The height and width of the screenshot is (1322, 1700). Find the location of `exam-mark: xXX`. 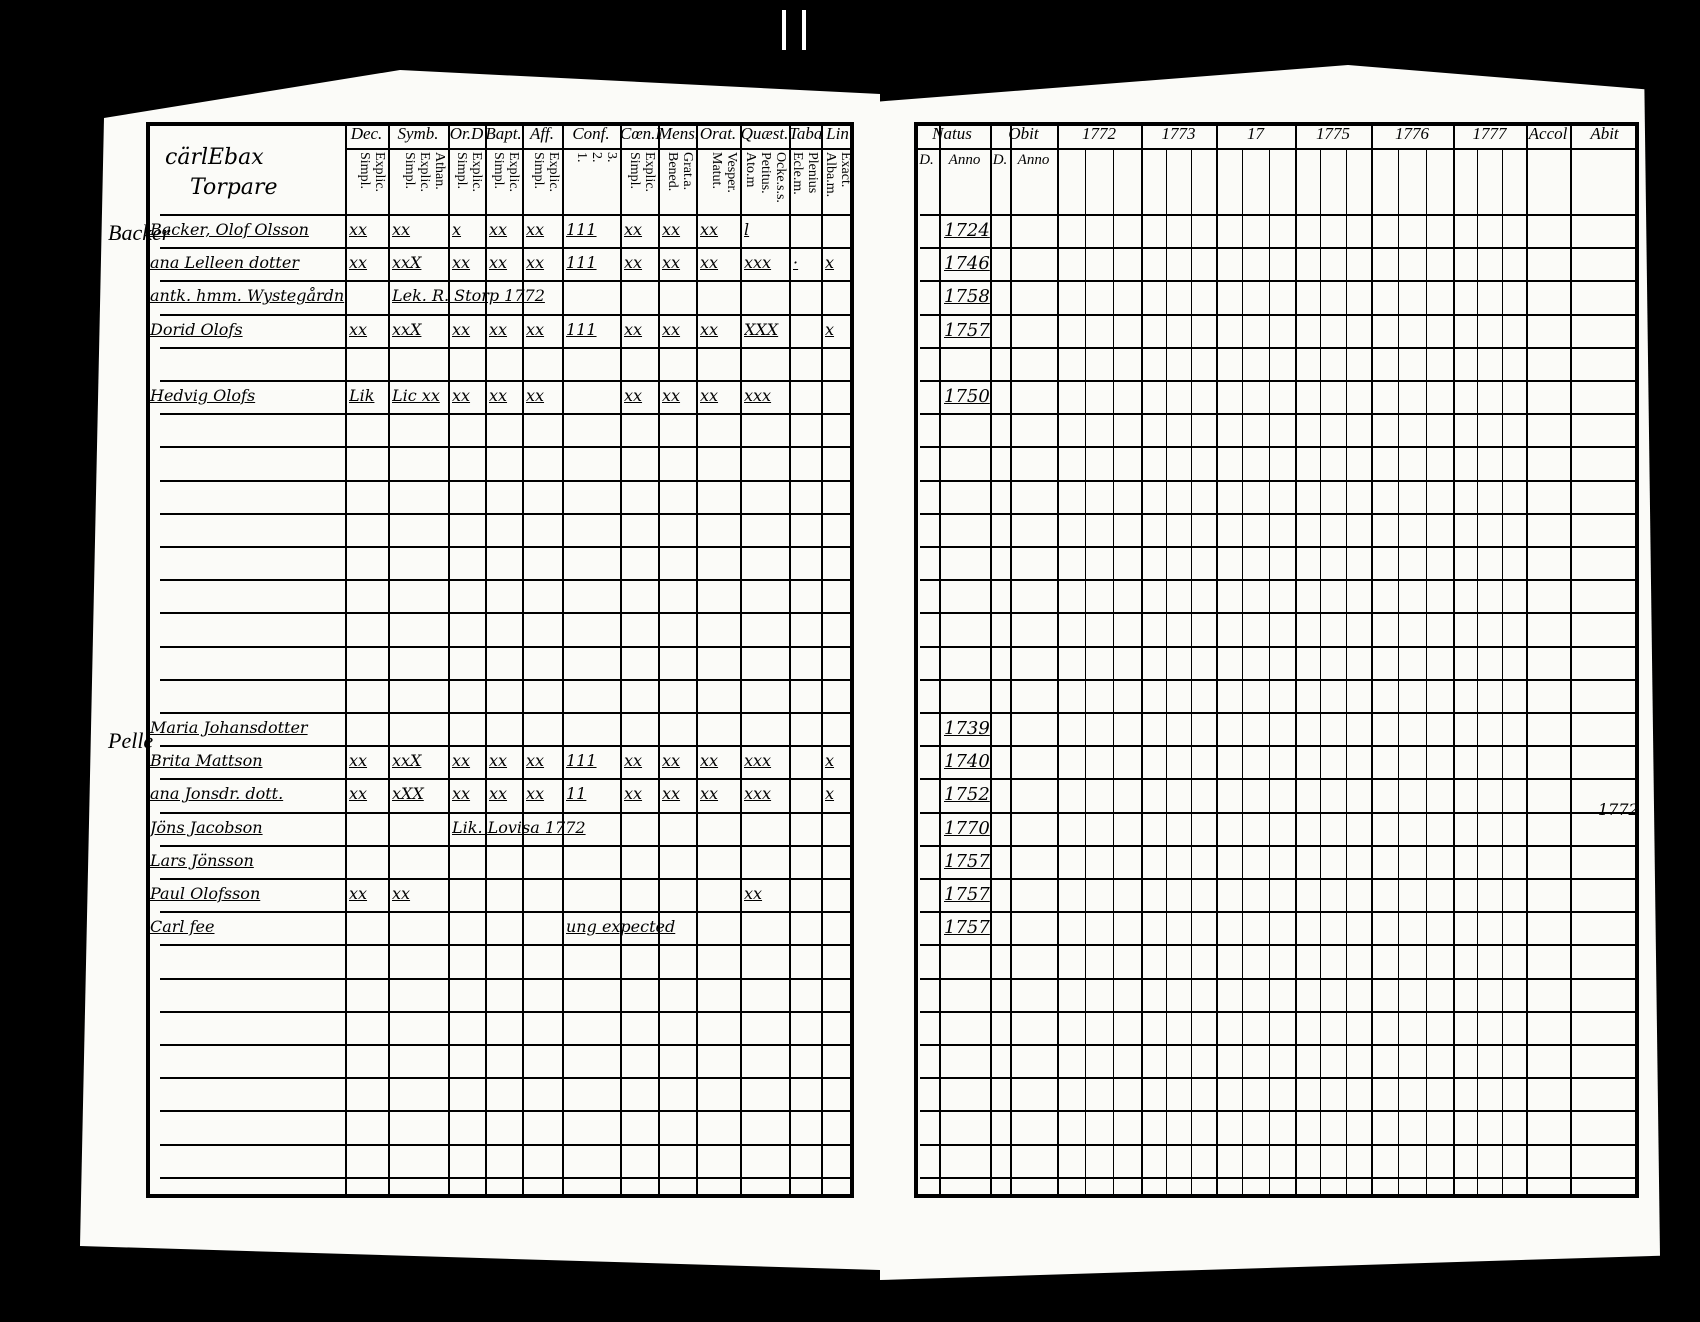

exam-mark: xXX is located at coordinates (408, 794).